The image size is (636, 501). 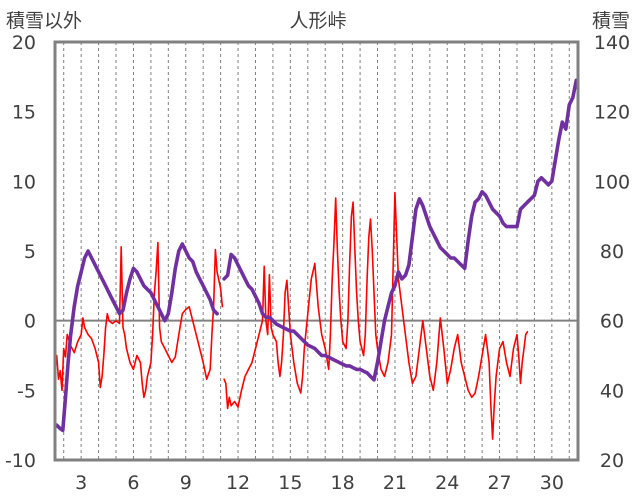 I want to click on y-axis-left: 20 15 10 5 0 -5 -10, so click(x=20, y=252).